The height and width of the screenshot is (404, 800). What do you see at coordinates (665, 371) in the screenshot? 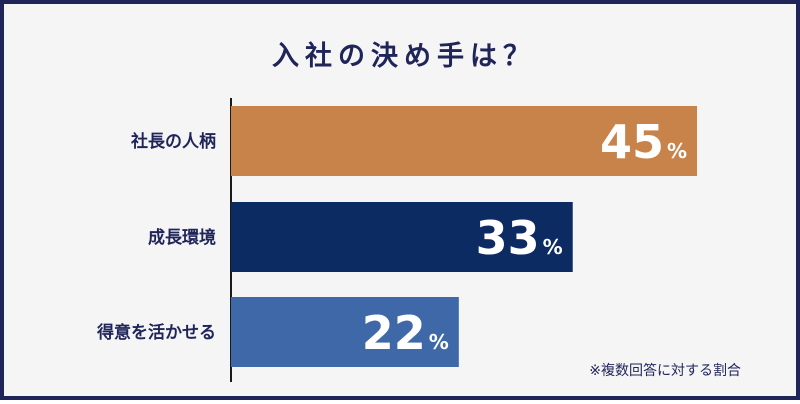
I see `footnote: ※複数回答に対する割合` at bounding box center [665, 371].